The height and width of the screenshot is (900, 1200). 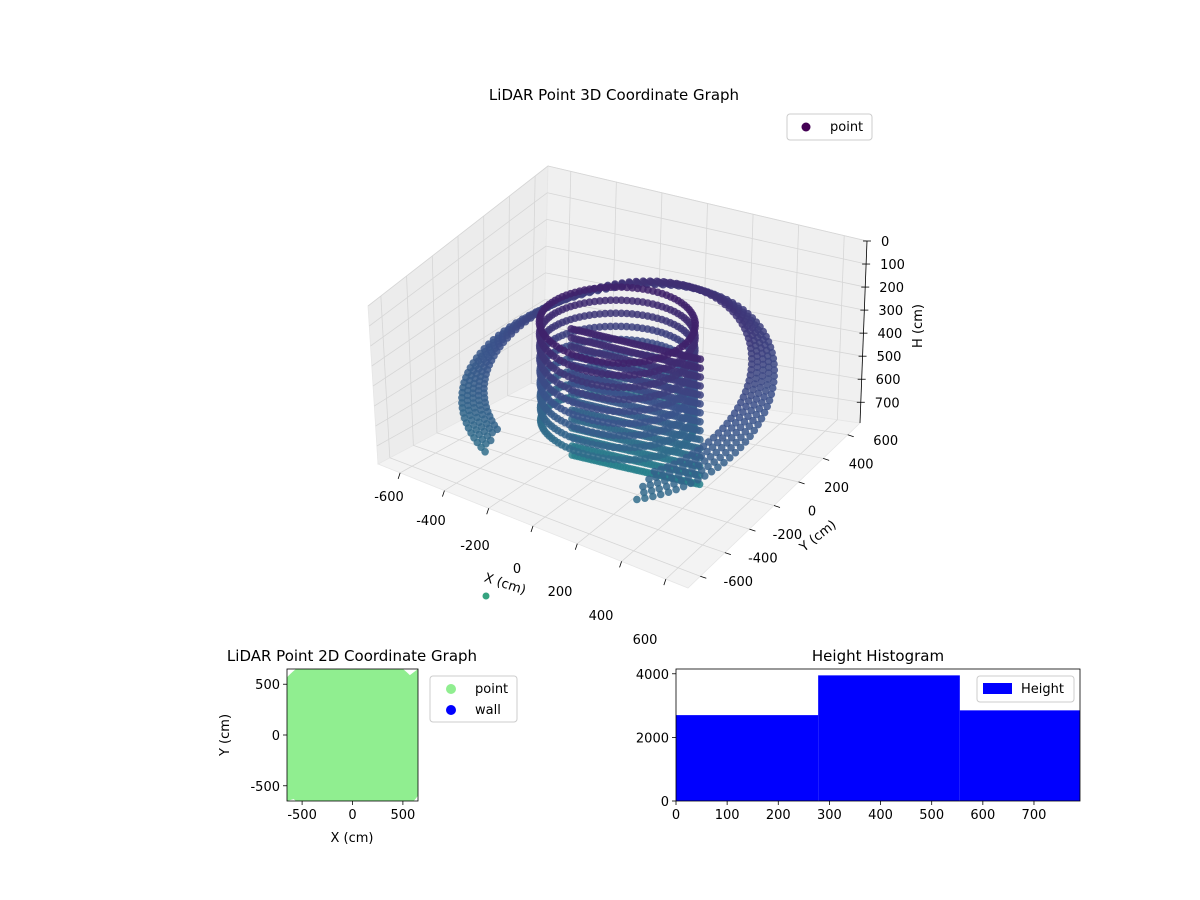 What do you see at coordinates (302, 815) in the screenshot?
I see `chart-2d-x-tick-label: -500` at bounding box center [302, 815].